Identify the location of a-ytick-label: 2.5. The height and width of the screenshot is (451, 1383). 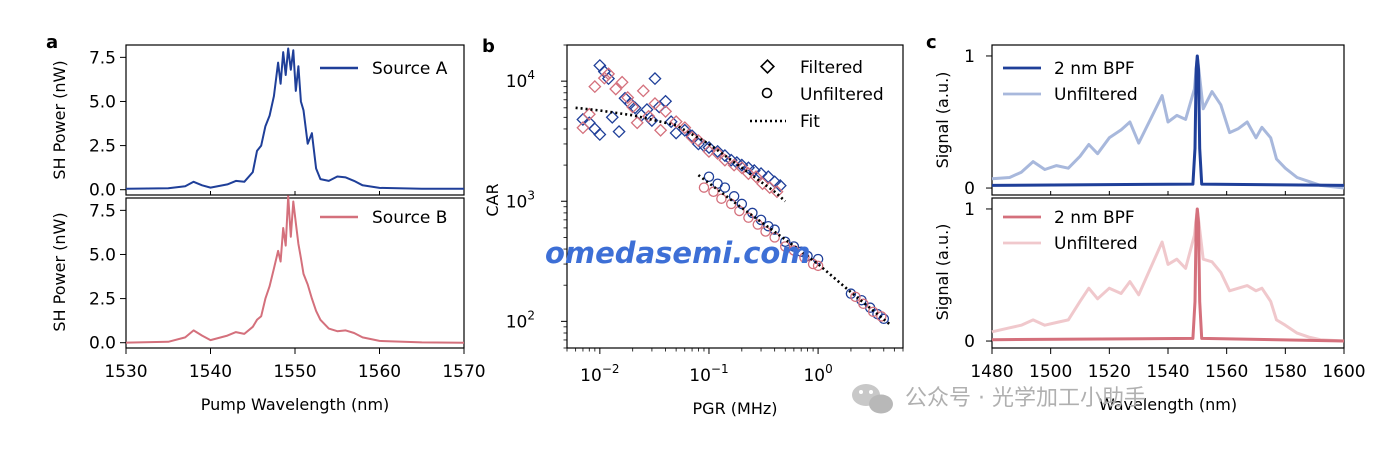
(102, 300).